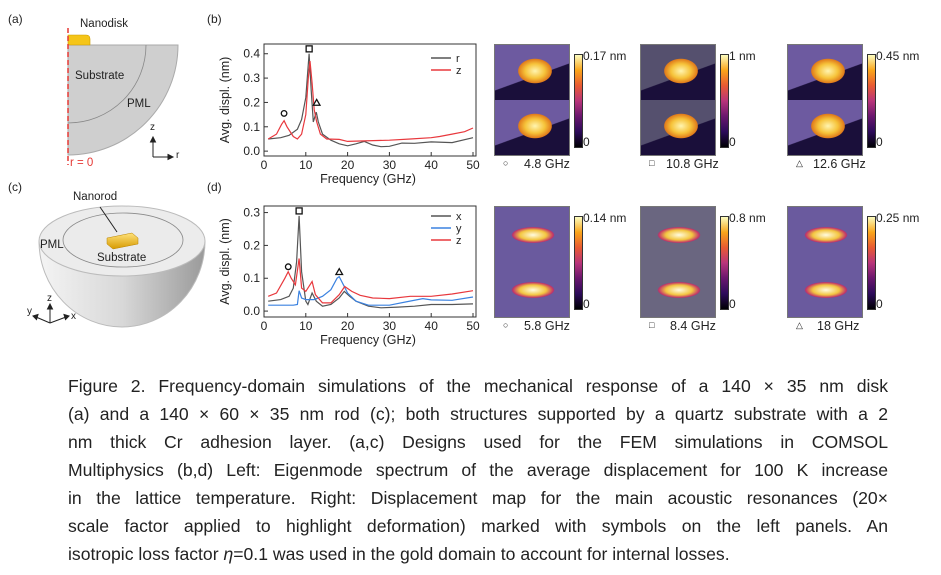 This screenshot has height=575, width=941. I want to click on label-nanorod: Nanorod, so click(95, 197).